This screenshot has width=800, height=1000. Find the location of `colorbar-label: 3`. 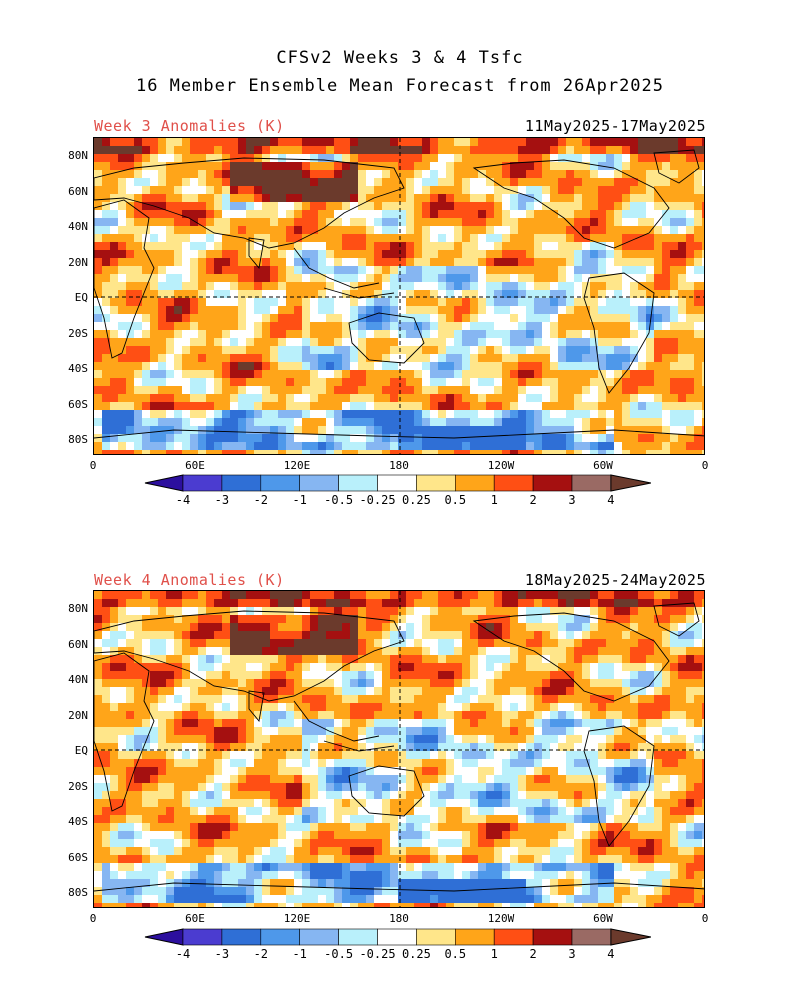

colorbar-label: 3 is located at coordinates (572, 954).